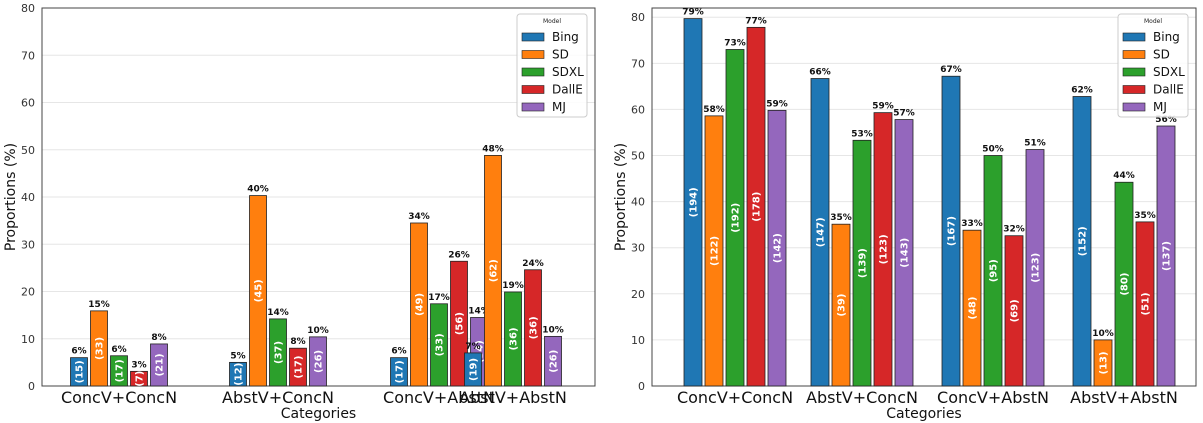 The image size is (1203, 423). I want to click on y-tick-label: 70, so click(28, 55).